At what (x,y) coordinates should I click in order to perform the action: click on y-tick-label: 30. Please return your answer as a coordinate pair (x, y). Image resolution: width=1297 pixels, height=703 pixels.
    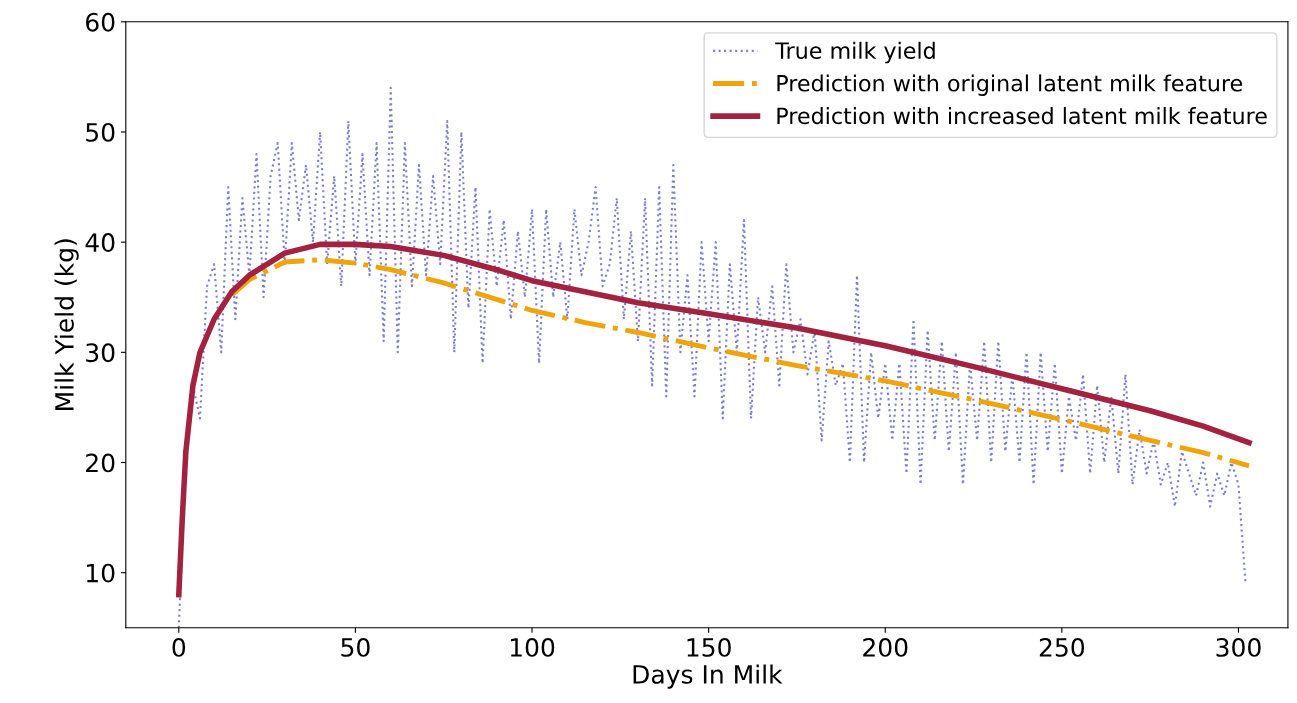
    Looking at the image, I should click on (100, 353).